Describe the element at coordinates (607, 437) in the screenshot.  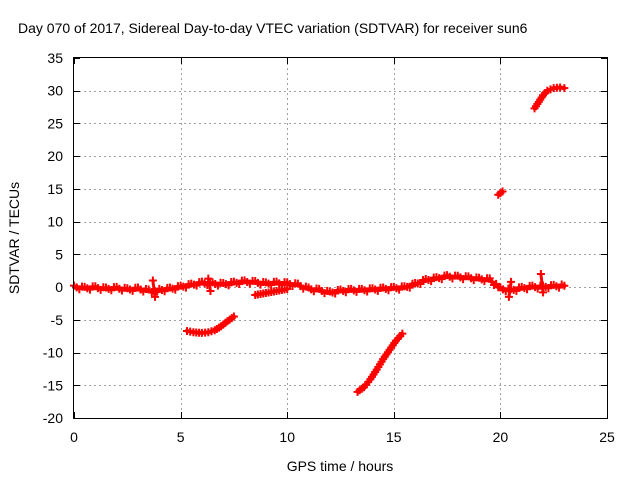
I see `x-tick-label: 25` at that location.